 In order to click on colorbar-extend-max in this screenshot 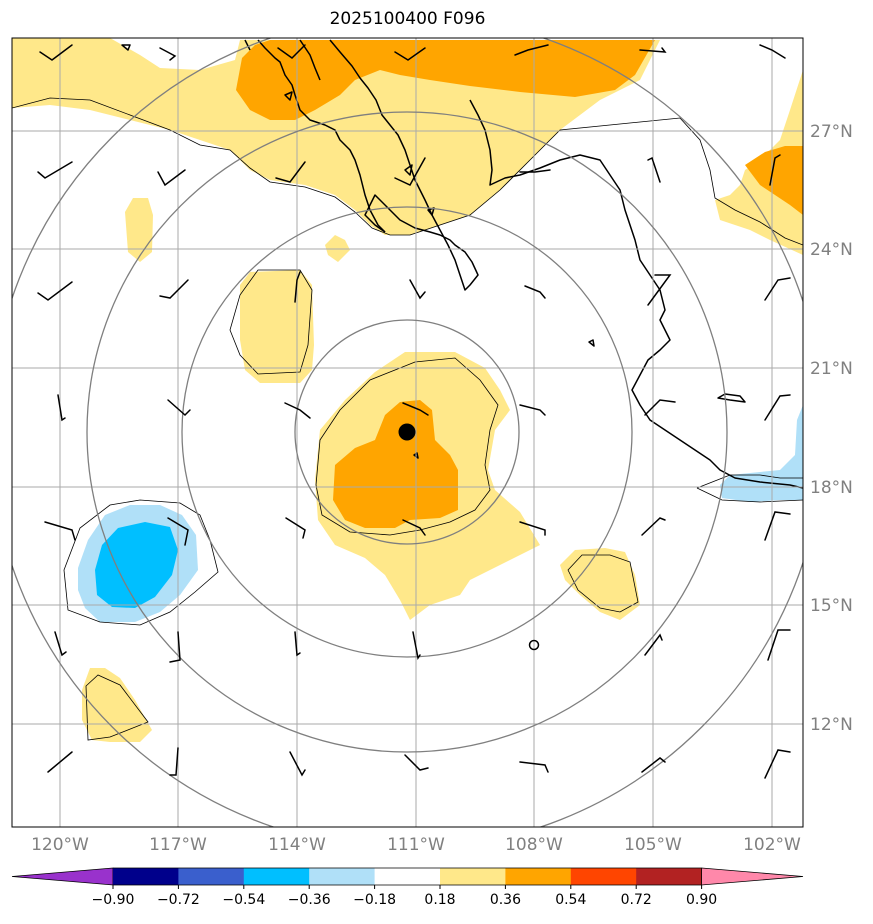, I will do `click(752, 876)`.